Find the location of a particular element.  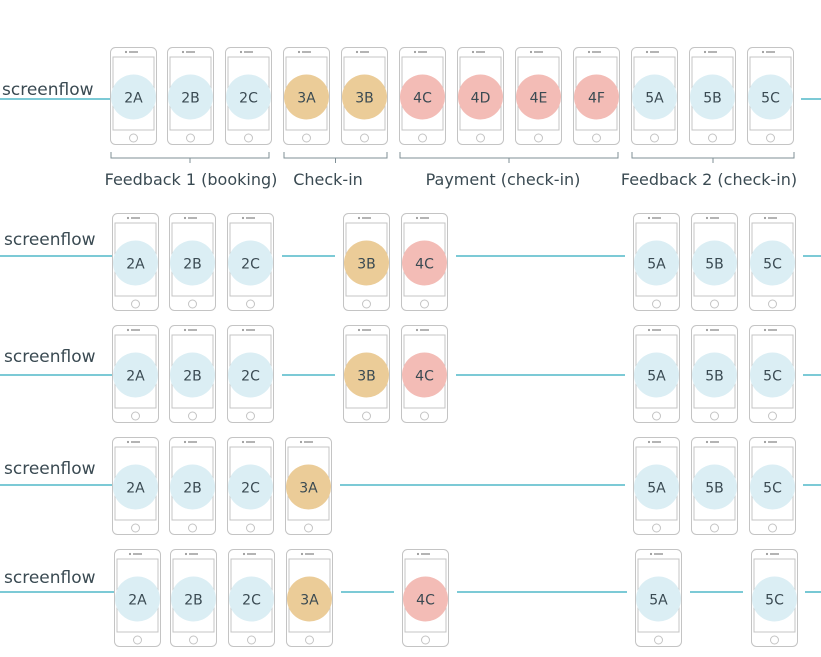

group-label: Check-in is located at coordinates (328, 179).